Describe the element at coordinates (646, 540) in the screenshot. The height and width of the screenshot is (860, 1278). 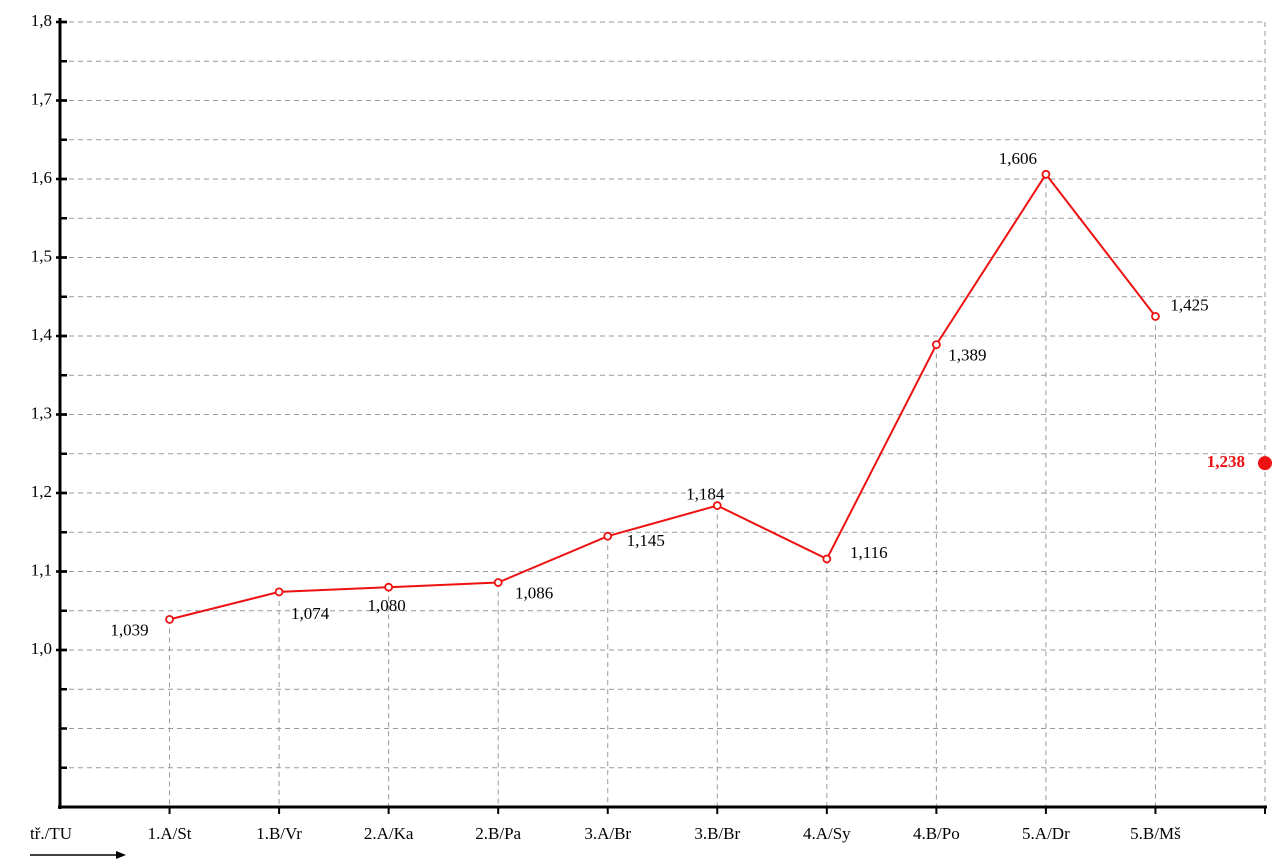
I see `data-label: 1,145` at that location.